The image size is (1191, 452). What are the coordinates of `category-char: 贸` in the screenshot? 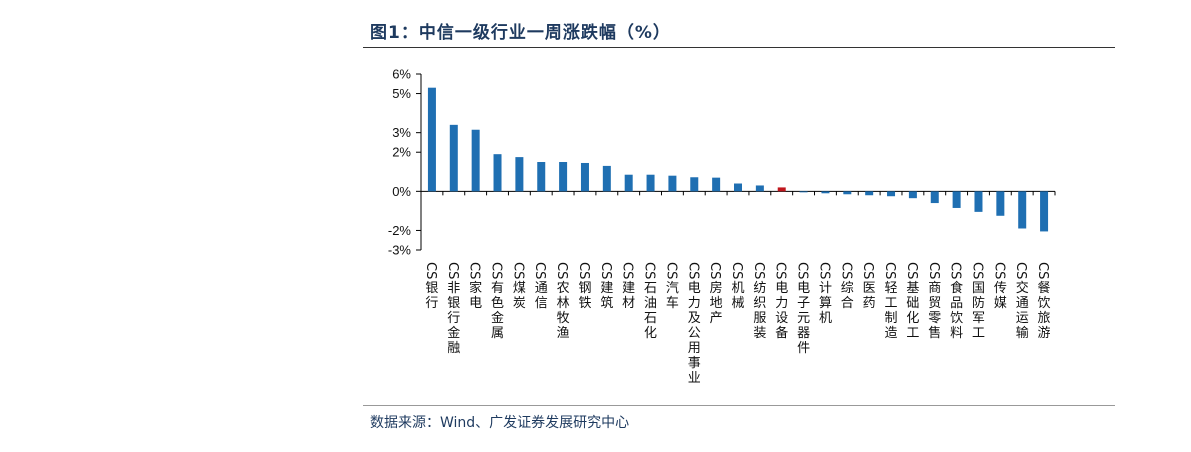 It's located at (934, 303).